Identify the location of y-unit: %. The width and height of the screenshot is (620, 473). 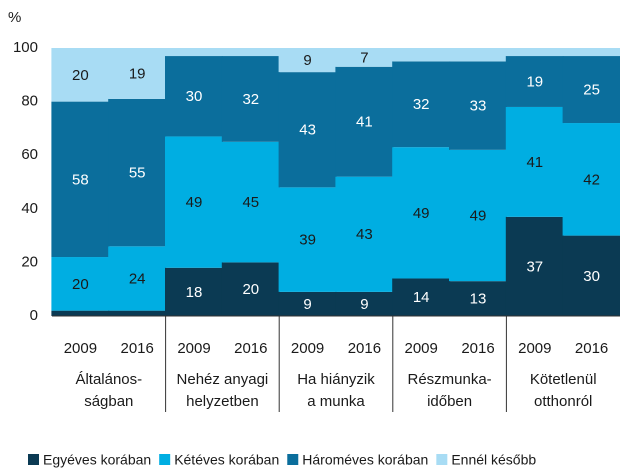
(14, 17).